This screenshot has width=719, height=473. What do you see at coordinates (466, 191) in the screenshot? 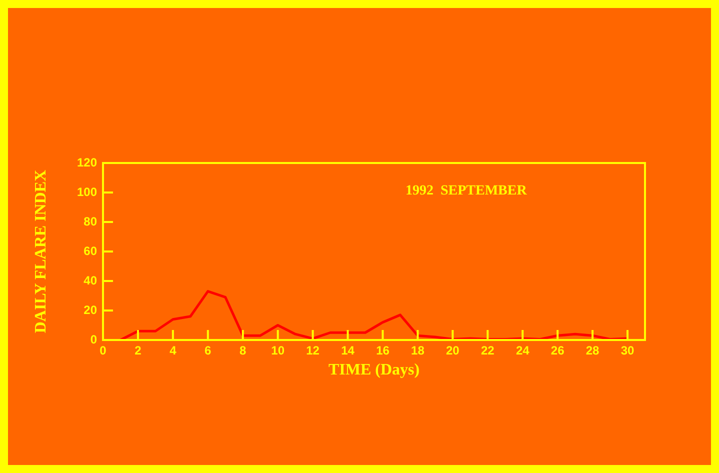
I see `annotation: 1992 SEPTEMBER` at bounding box center [466, 191].